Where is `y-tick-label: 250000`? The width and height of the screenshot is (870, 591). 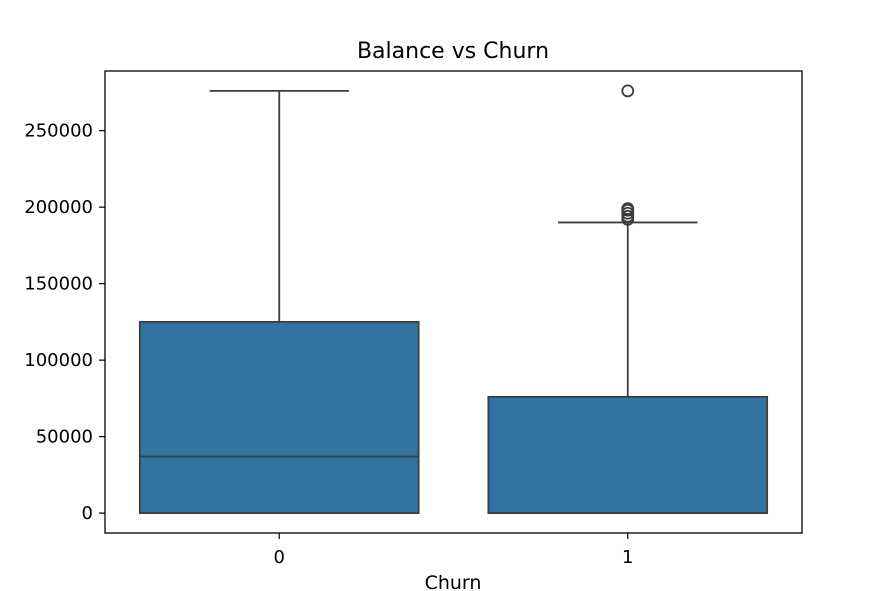 y-tick-label: 250000 is located at coordinates (58, 131).